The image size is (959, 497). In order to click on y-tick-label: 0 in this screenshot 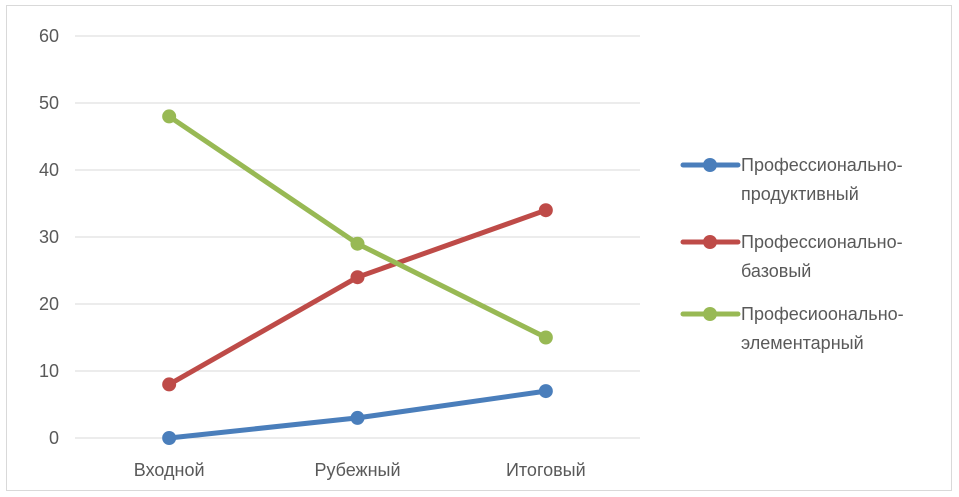, I will do `click(54, 438)`.